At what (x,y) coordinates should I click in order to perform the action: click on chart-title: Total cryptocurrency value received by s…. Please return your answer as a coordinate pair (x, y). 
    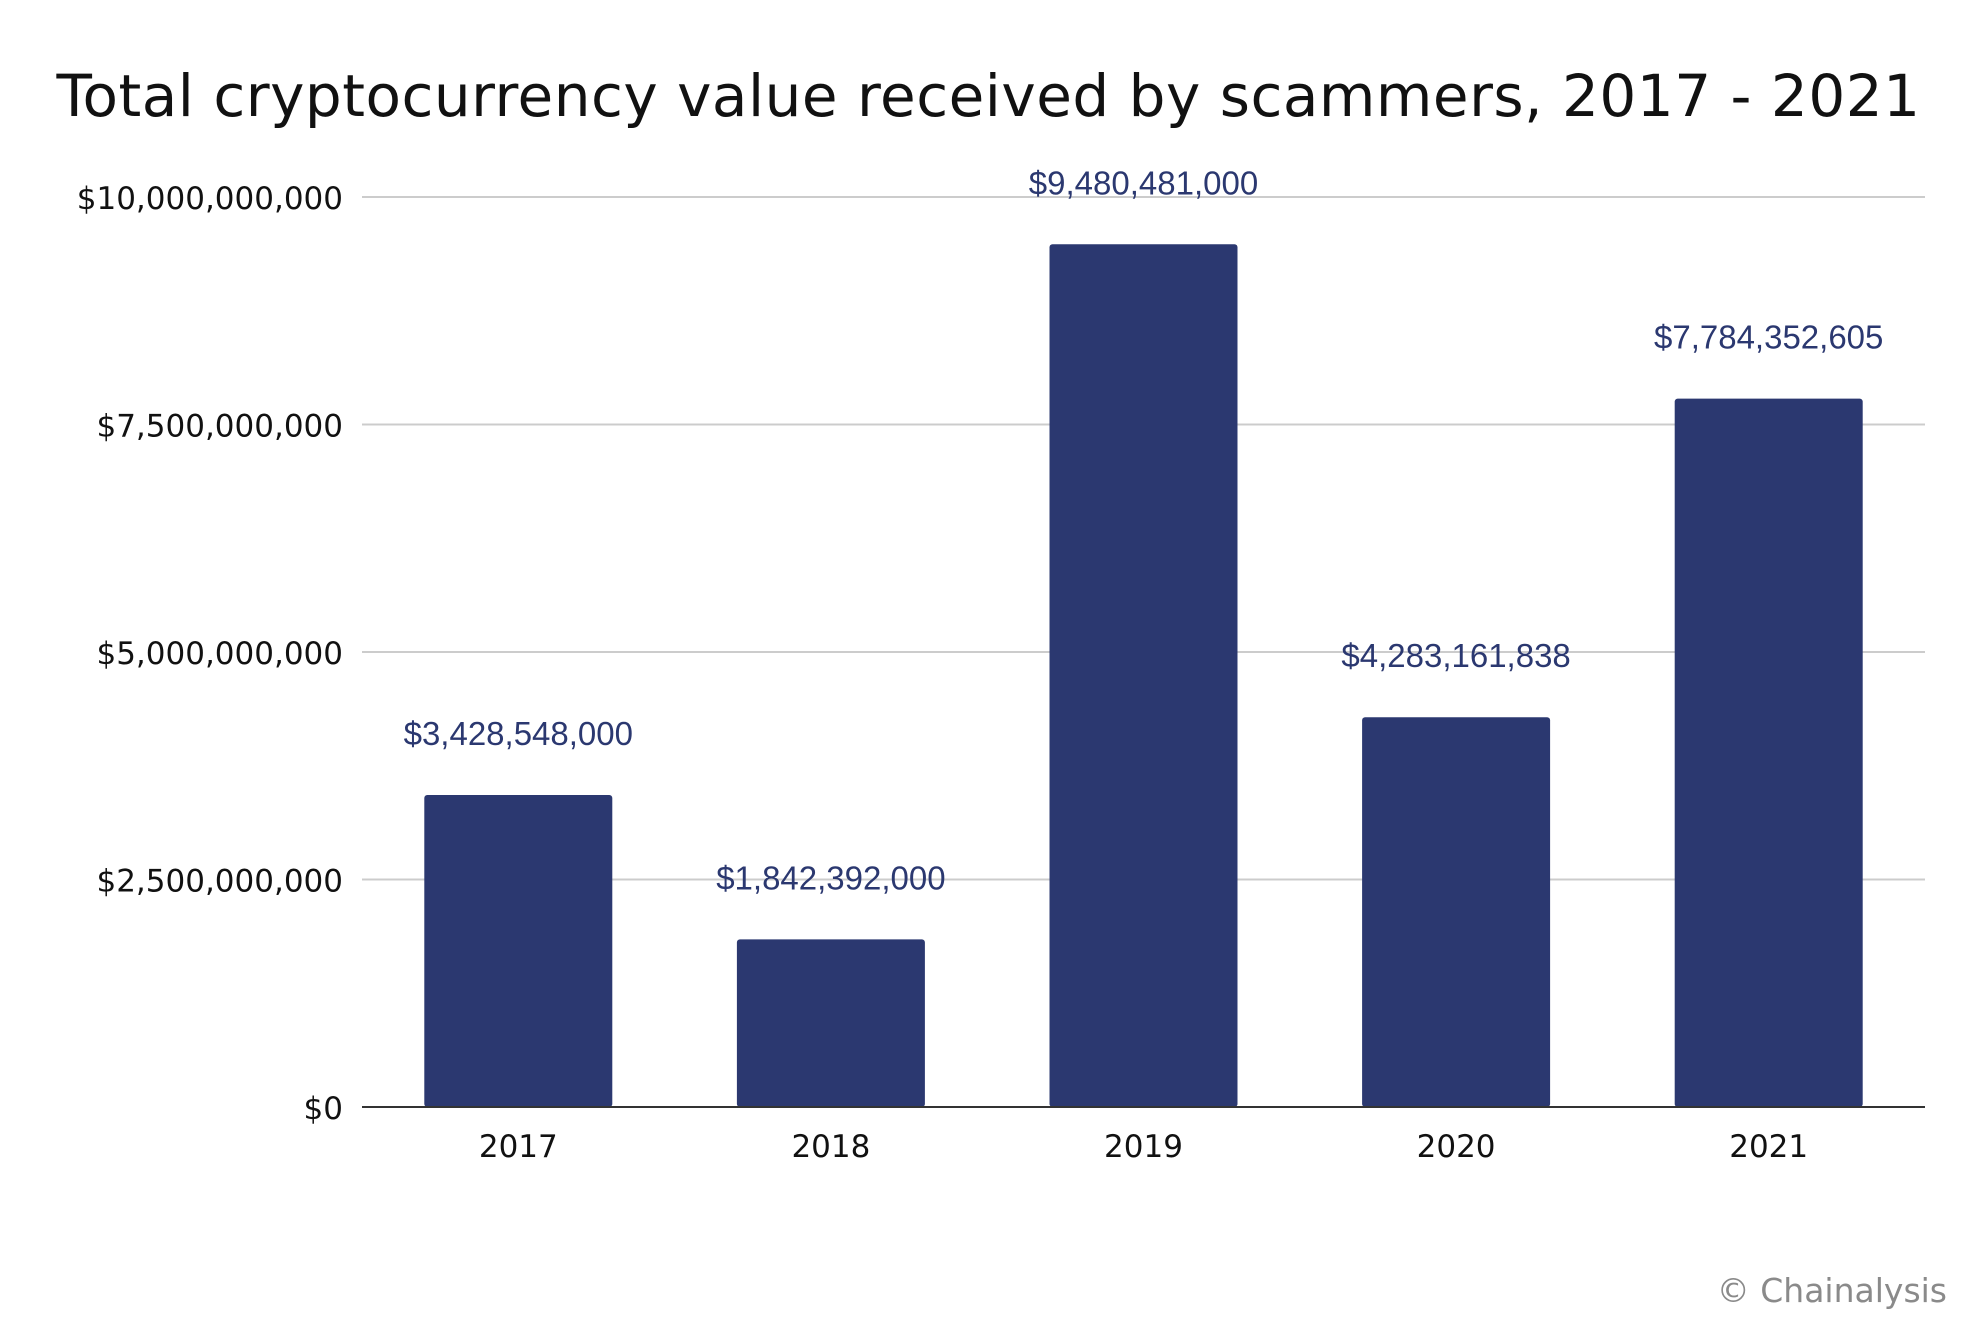
    Looking at the image, I should click on (988, 96).